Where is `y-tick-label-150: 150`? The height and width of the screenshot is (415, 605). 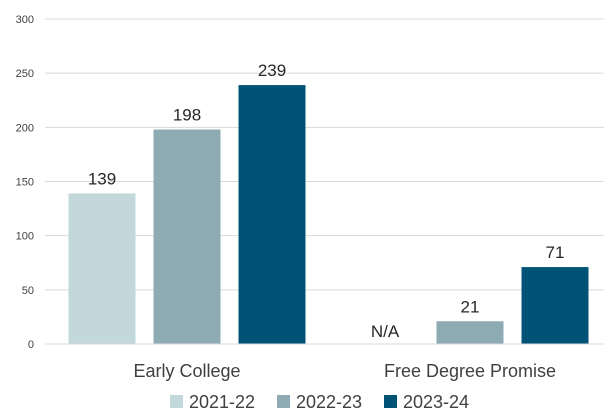 y-tick-label-150: 150 is located at coordinates (25, 183).